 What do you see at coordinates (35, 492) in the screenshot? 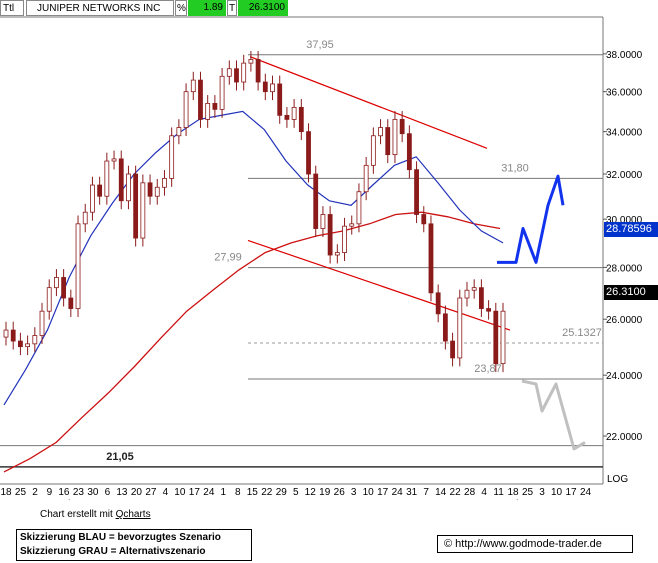
I see `x-tick-label: 2` at bounding box center [35, 492].